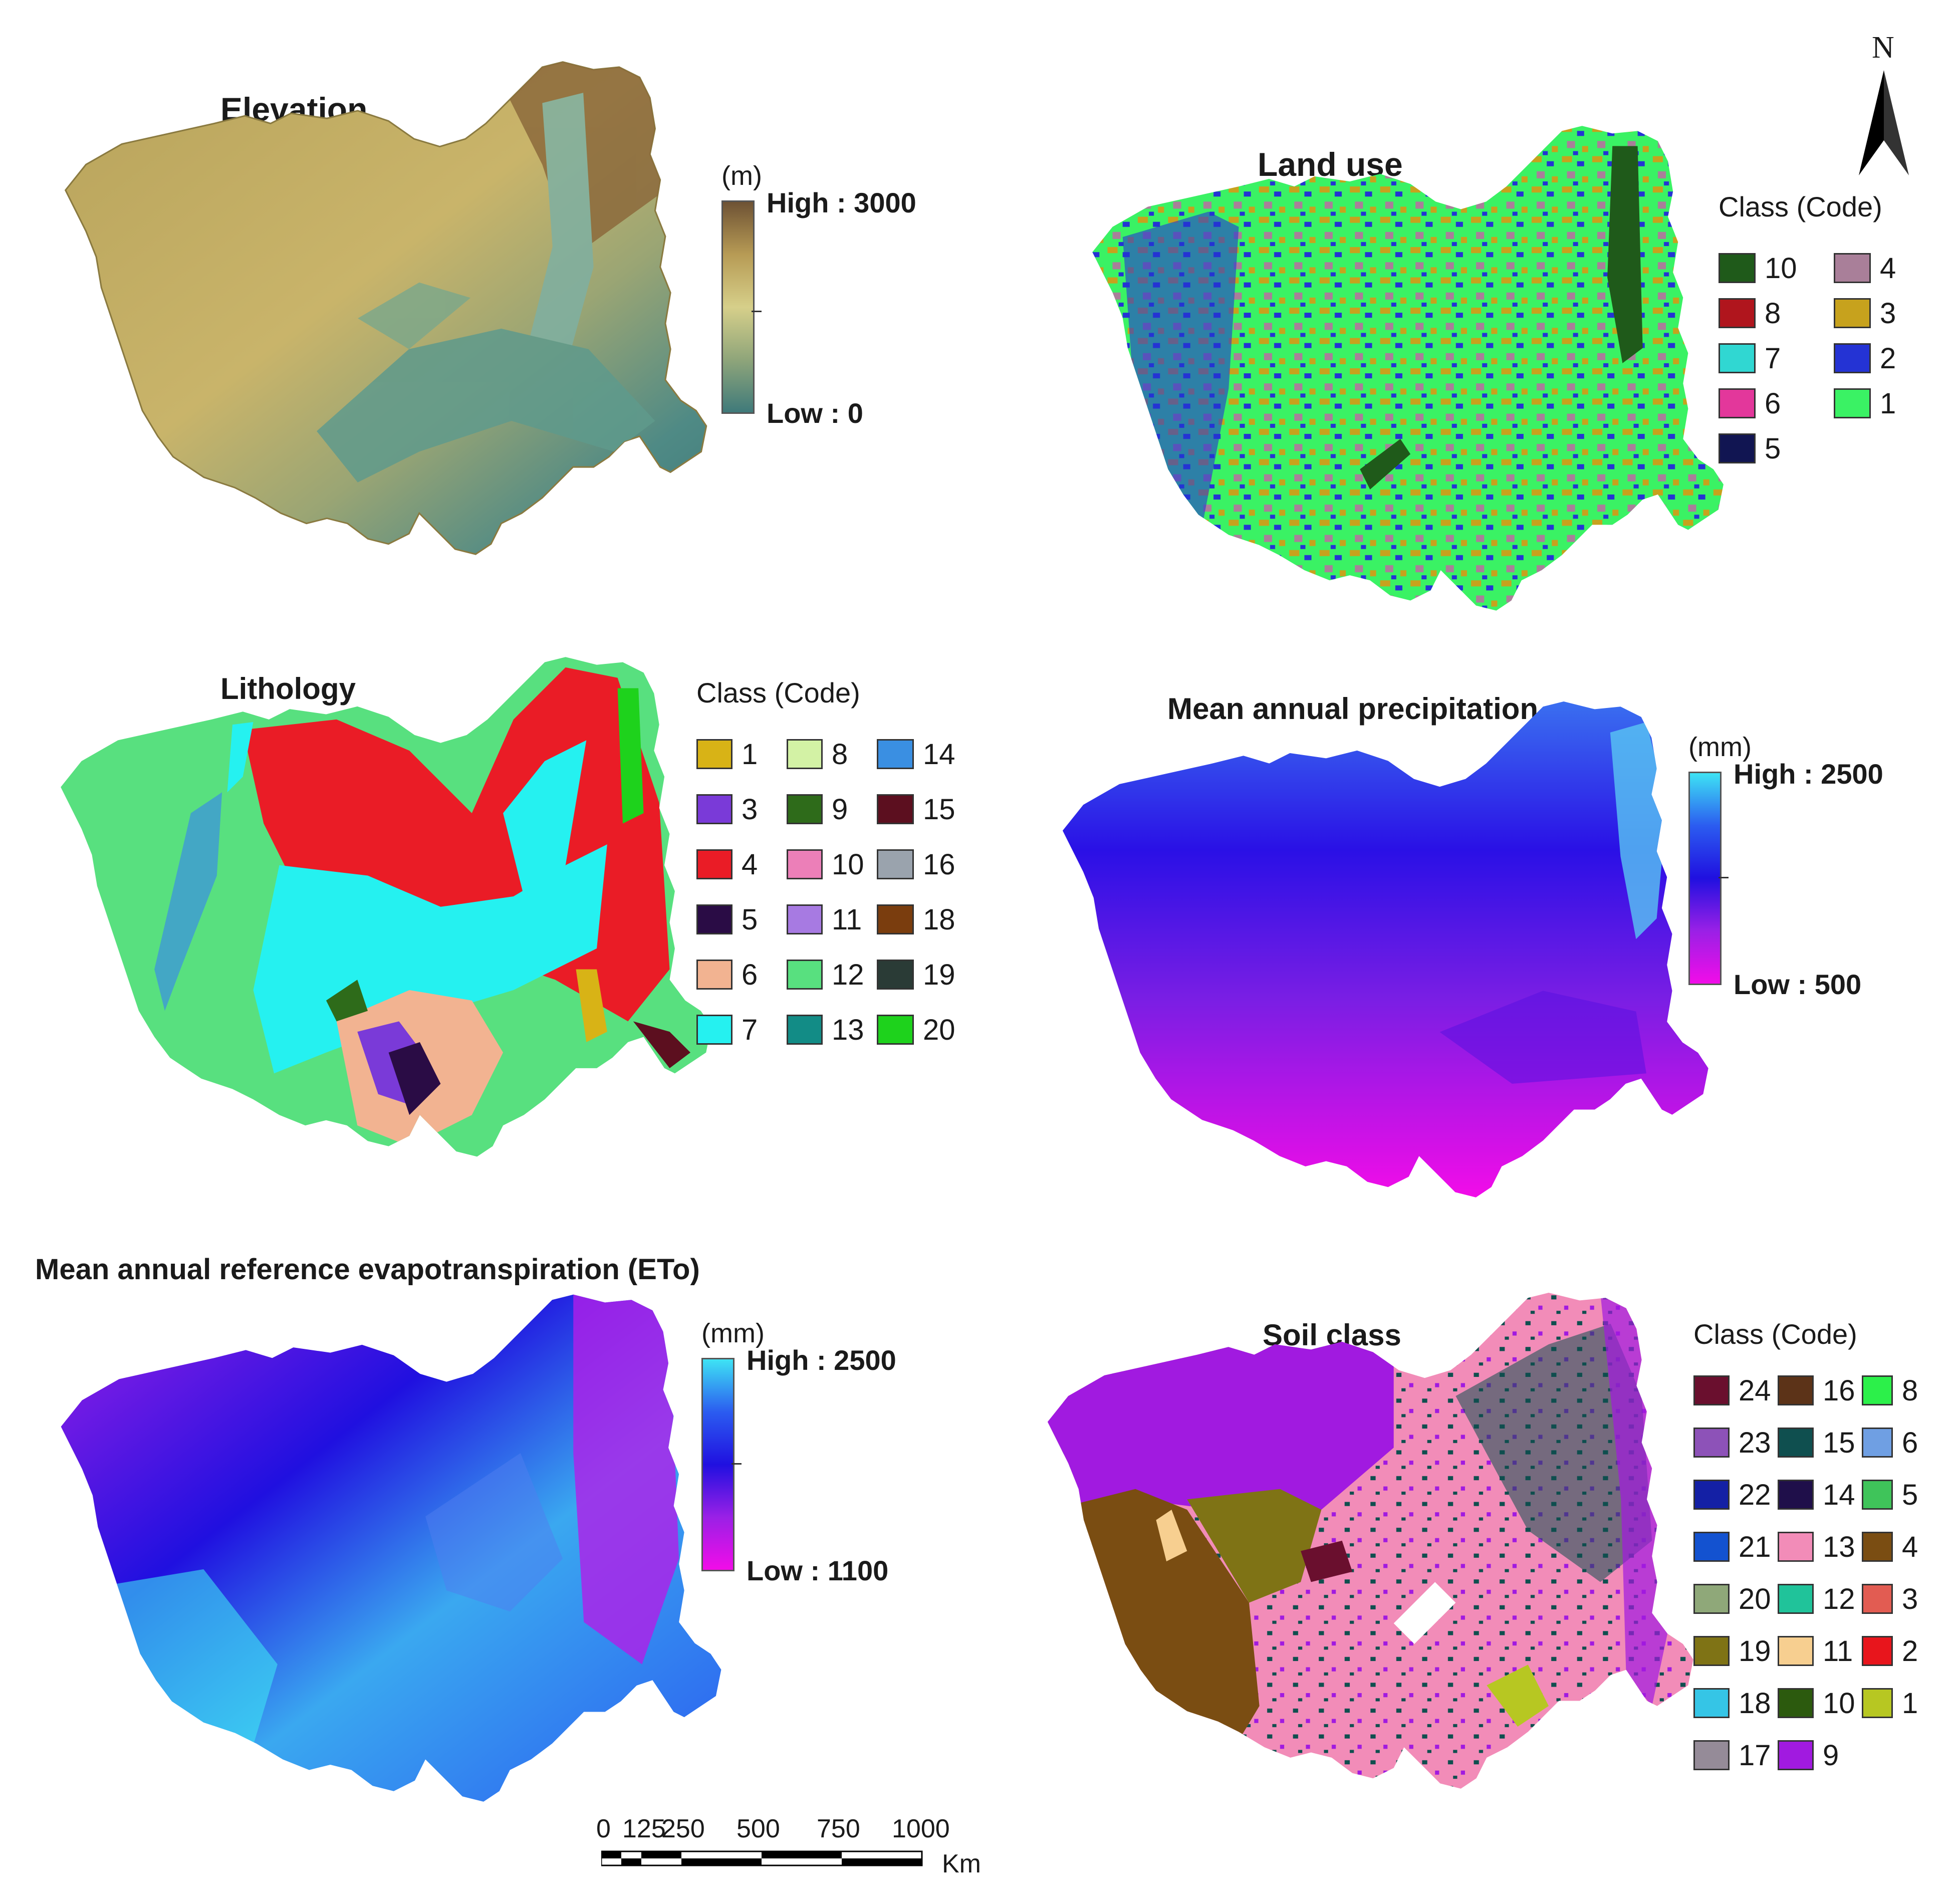 The width and height of the screenshot is (1960, 1896). Describe the element at coordinates (738, 307) in the screenshot. I see `elevation-ramp` at that location.